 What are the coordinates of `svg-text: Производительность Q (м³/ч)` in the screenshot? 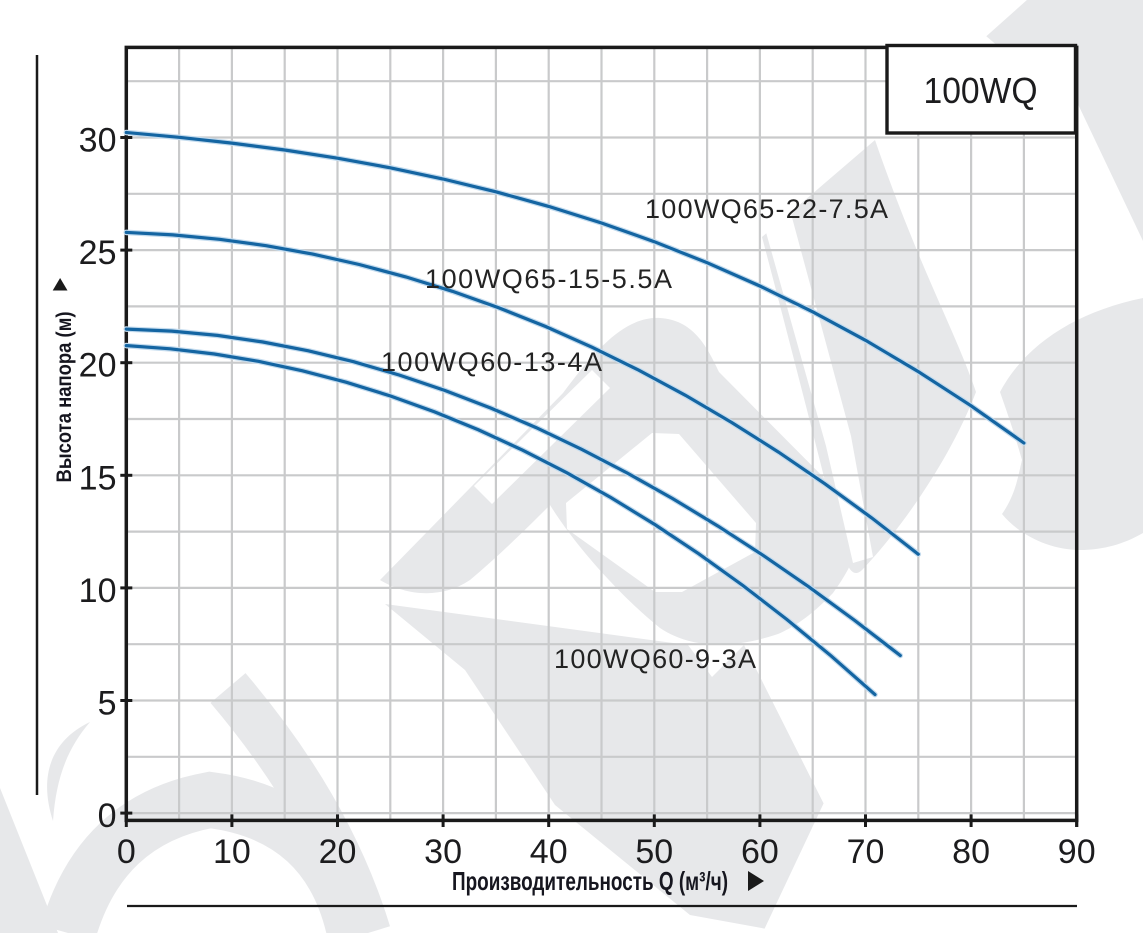 It's located at (590, 881).